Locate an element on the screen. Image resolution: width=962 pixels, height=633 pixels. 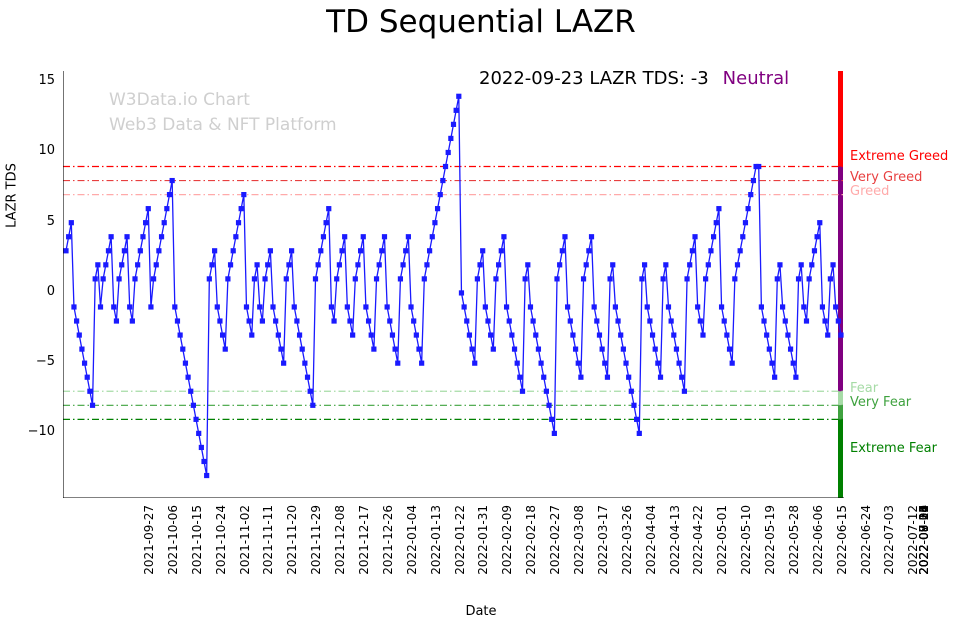
zone-bar-very-fear is located at coordinates (840, 412).